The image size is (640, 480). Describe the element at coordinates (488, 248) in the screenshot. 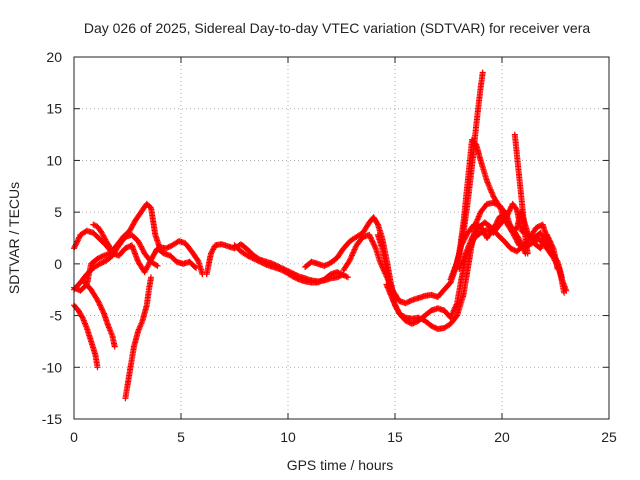

I see `series-track-15b` at that location.